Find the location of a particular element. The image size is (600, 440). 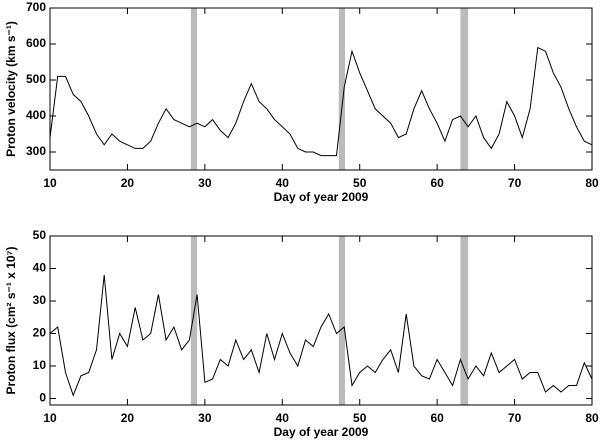

y-tick-label: 500 is located at coordinates (36, 79).